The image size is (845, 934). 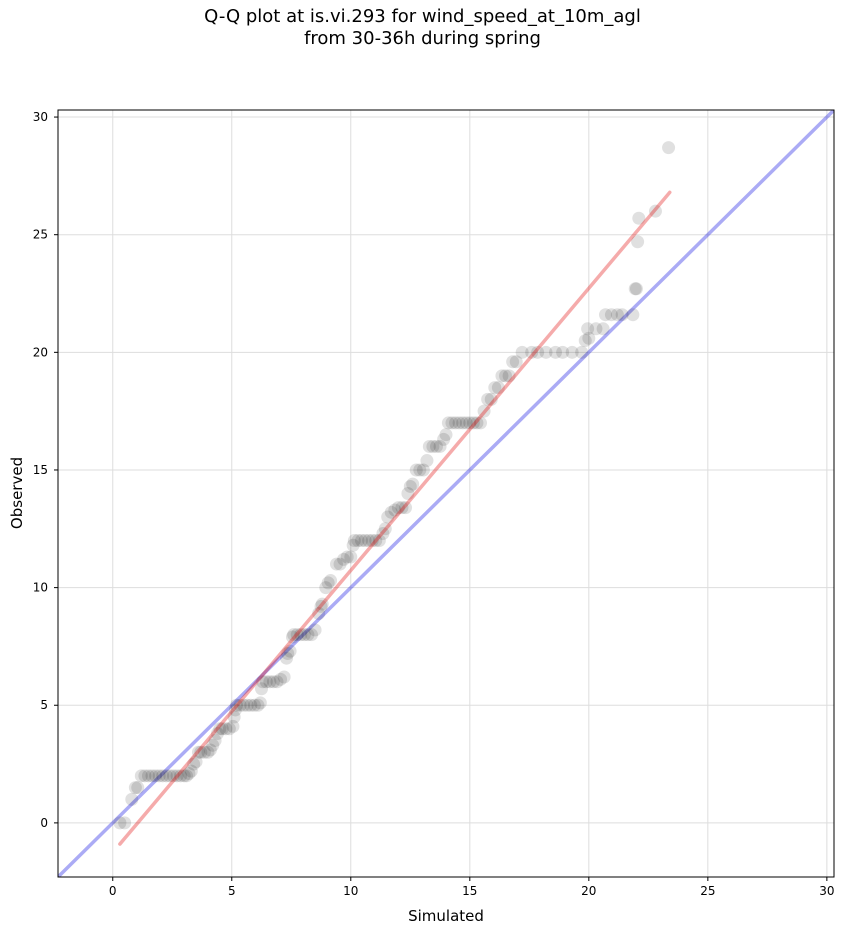 What do you see at coordinates (40, 588) in the screenshot?
I see `y-tick-label: 10` at bounding box center [40, 588].